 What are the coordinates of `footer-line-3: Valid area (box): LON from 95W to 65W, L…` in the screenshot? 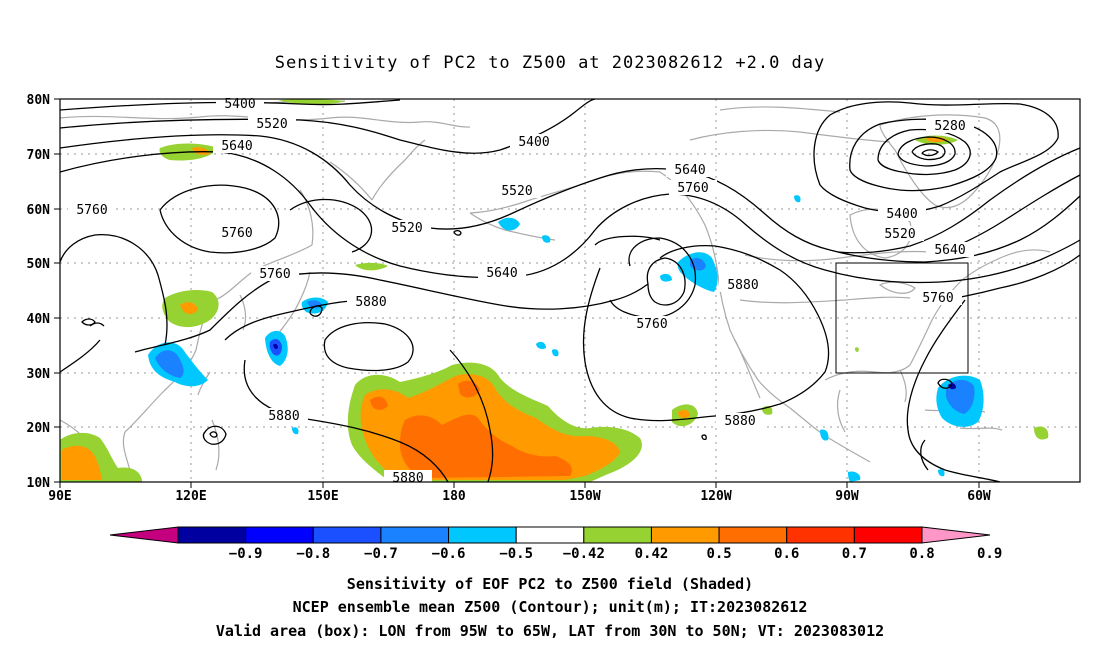 It's located at (550, 631).